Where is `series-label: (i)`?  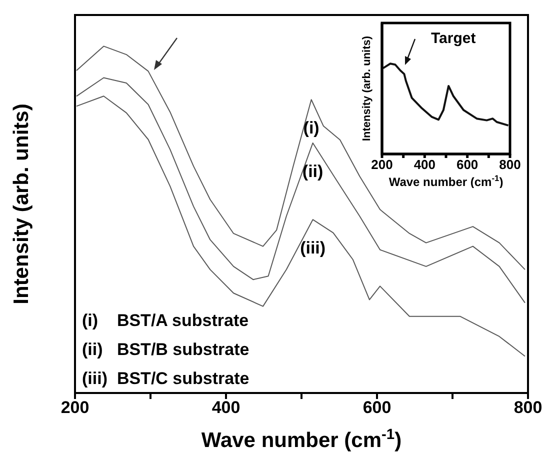
series-label: (i) is located at coordinates (311, 128).